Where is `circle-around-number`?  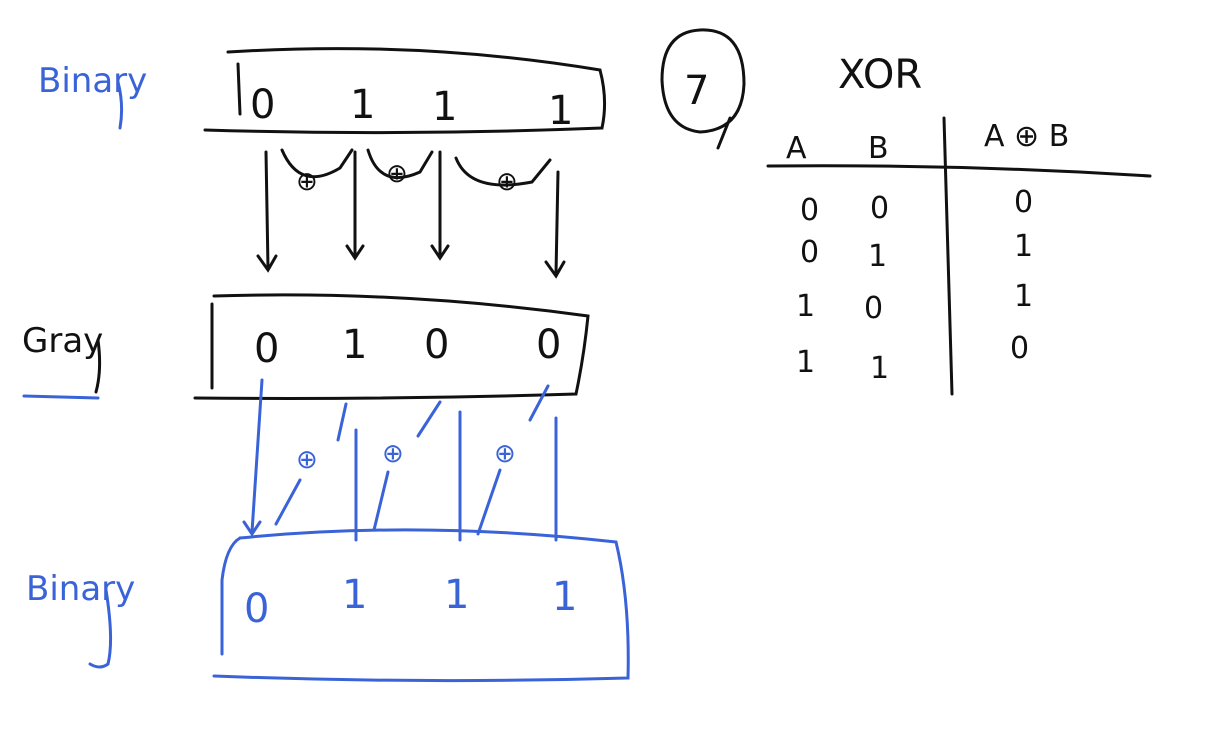 circle-around-number is located at coordinates (703, 89).